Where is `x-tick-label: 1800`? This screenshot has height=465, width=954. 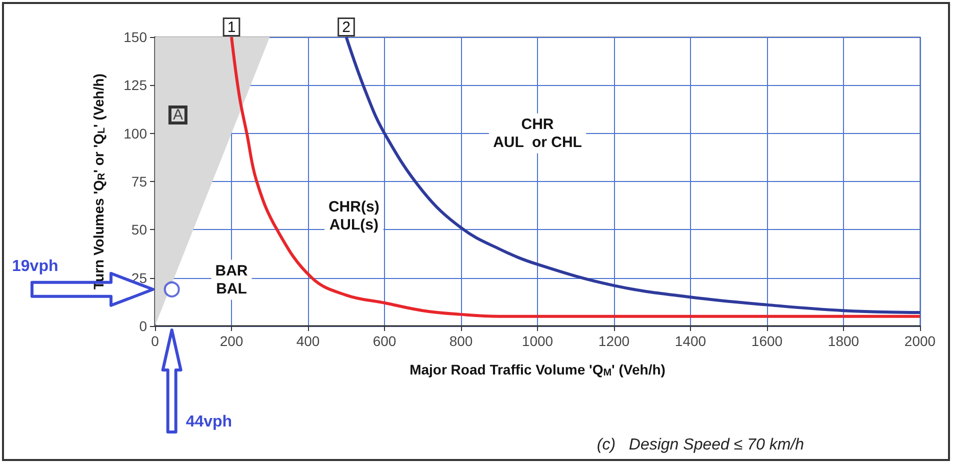 x-tick-label: 1800 is located at coordinates (844, 341).